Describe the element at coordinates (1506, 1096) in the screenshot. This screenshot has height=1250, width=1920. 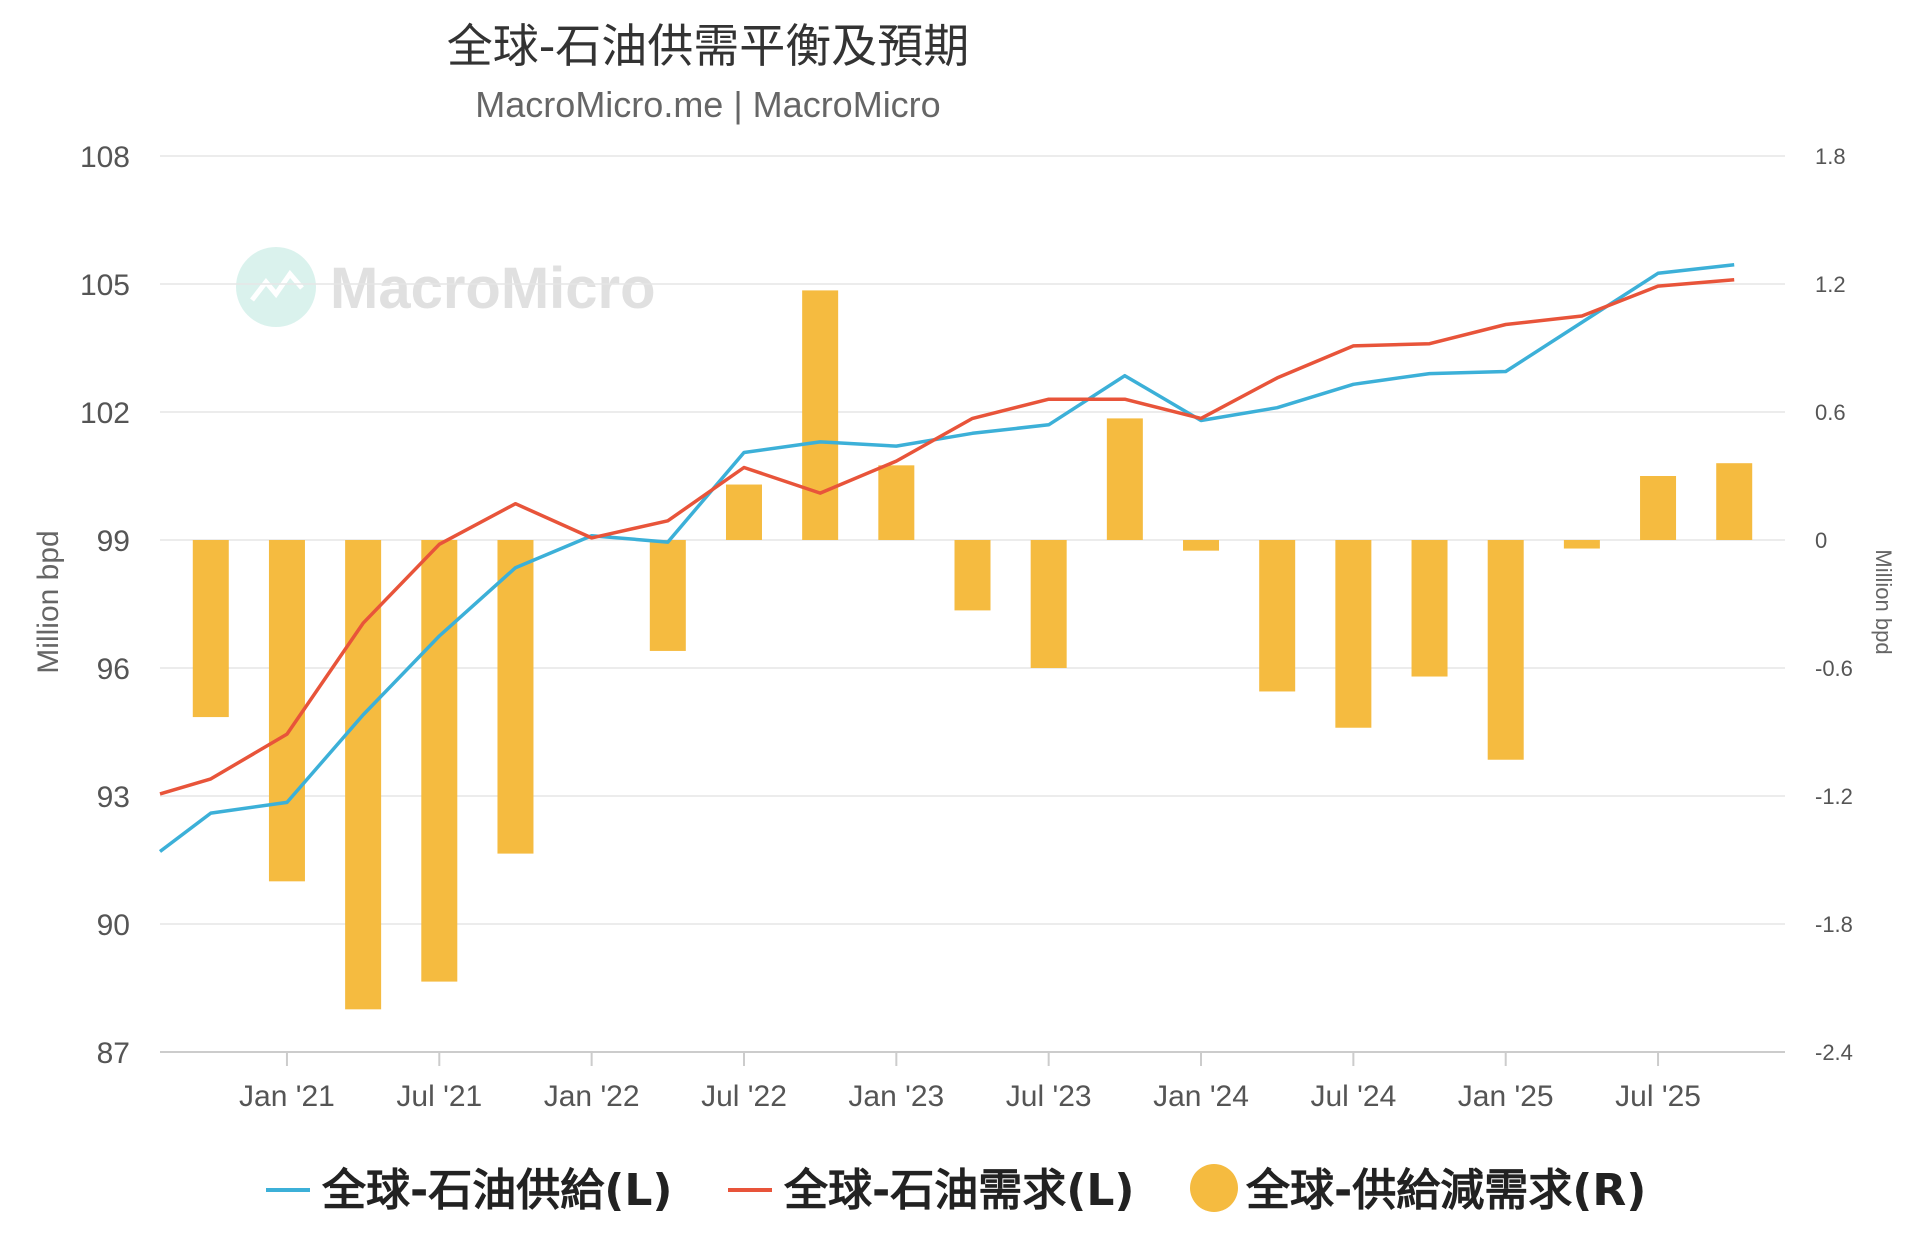
I see `x-tick-label: Jan '25` at that location.